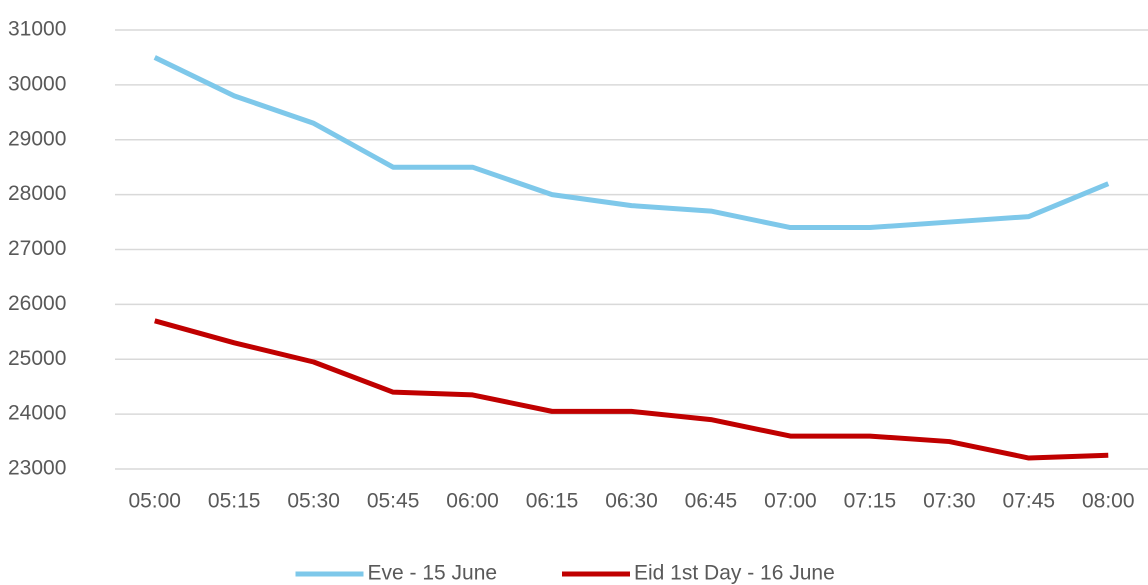 The width and height of the screenshot is (1148, 585). I want to click on x-tick-label: 07:45, so click(1029, 501).